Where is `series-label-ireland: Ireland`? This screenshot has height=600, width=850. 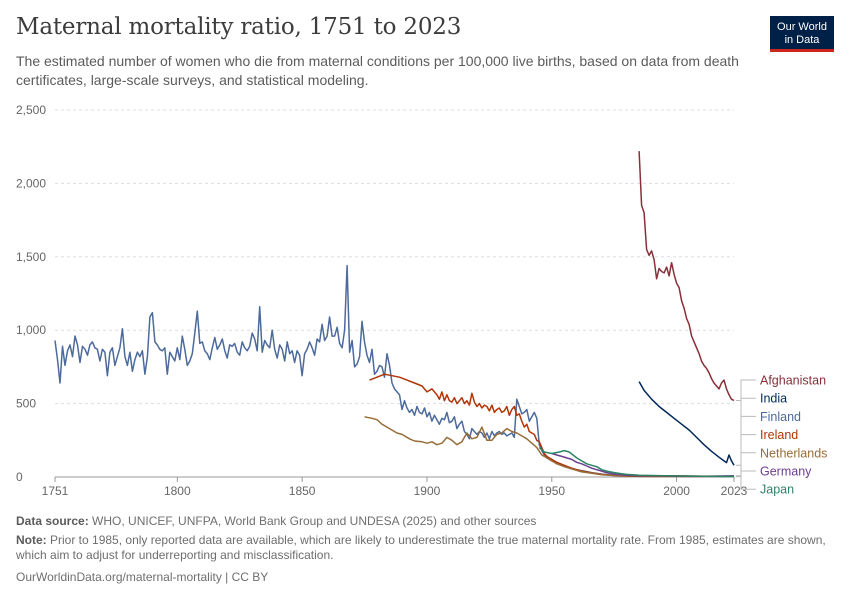 series-label-ireland: Ireland is located at coordinates (779, 435).